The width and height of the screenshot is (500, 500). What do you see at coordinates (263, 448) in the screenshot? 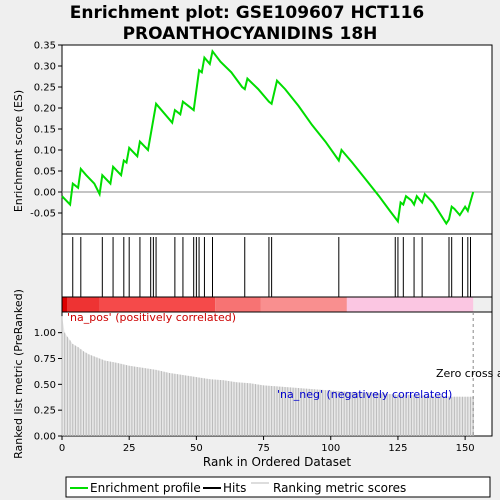
I see `xtick-label: 75` at bounding box center [263, 448].